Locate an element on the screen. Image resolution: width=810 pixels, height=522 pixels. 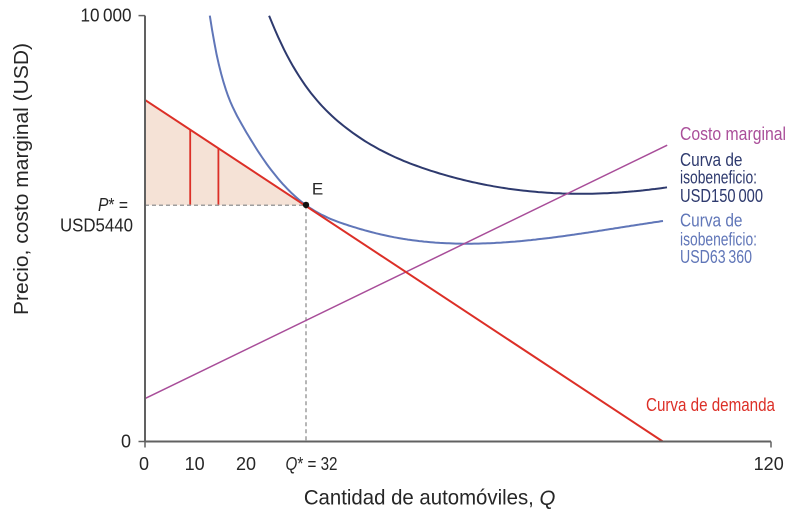
svg-text: Curva de demanda is located at coordinates (711, 405).